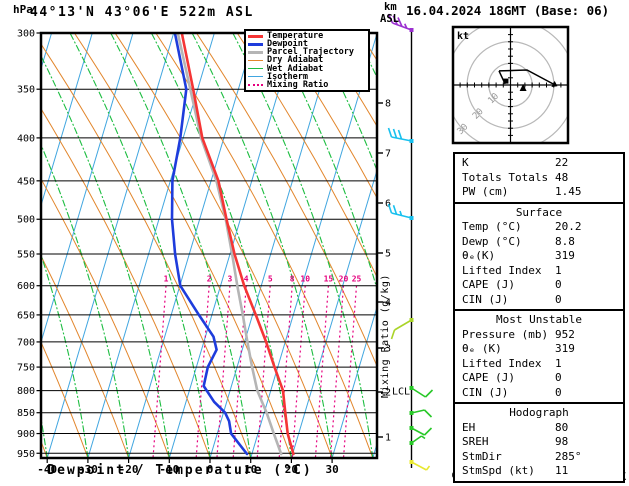 Image resolution: width=629 pixels, height=486 pixels. I want to click on mixing-ratio-value-label: 5, so click(270, 279).